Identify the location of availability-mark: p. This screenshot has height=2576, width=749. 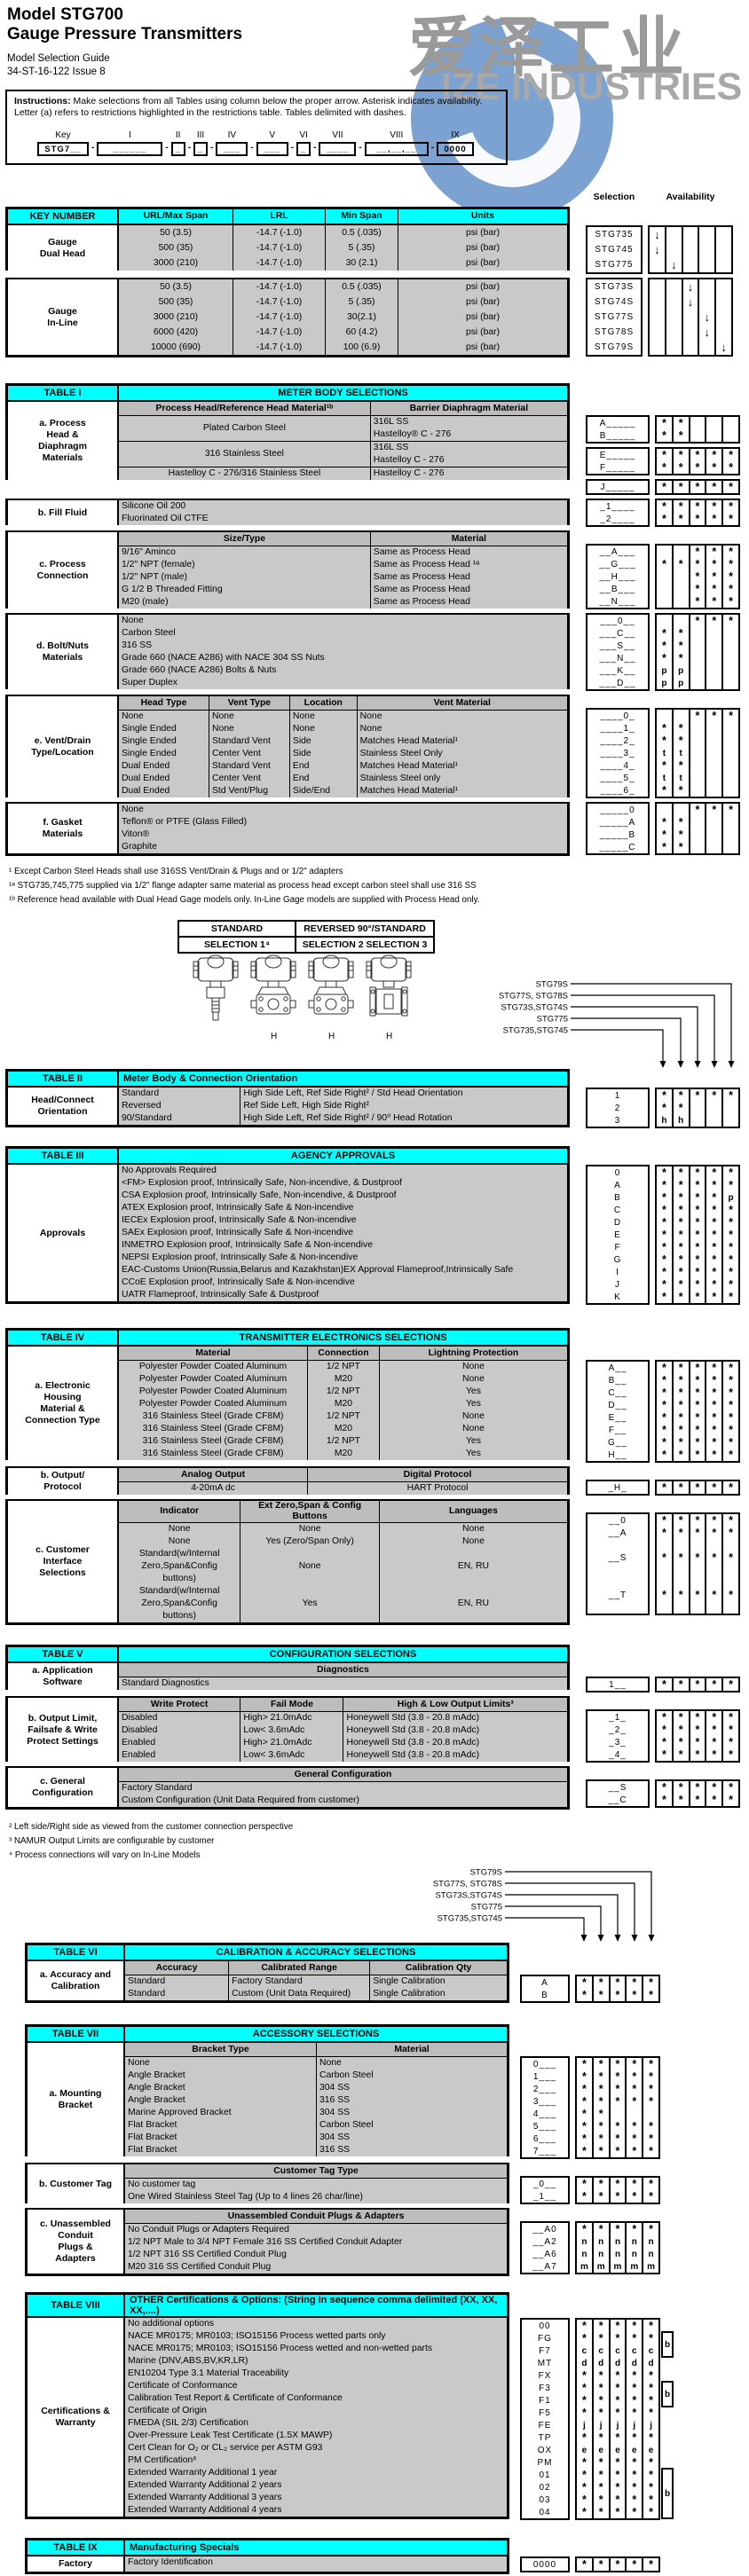
(731, 1197).